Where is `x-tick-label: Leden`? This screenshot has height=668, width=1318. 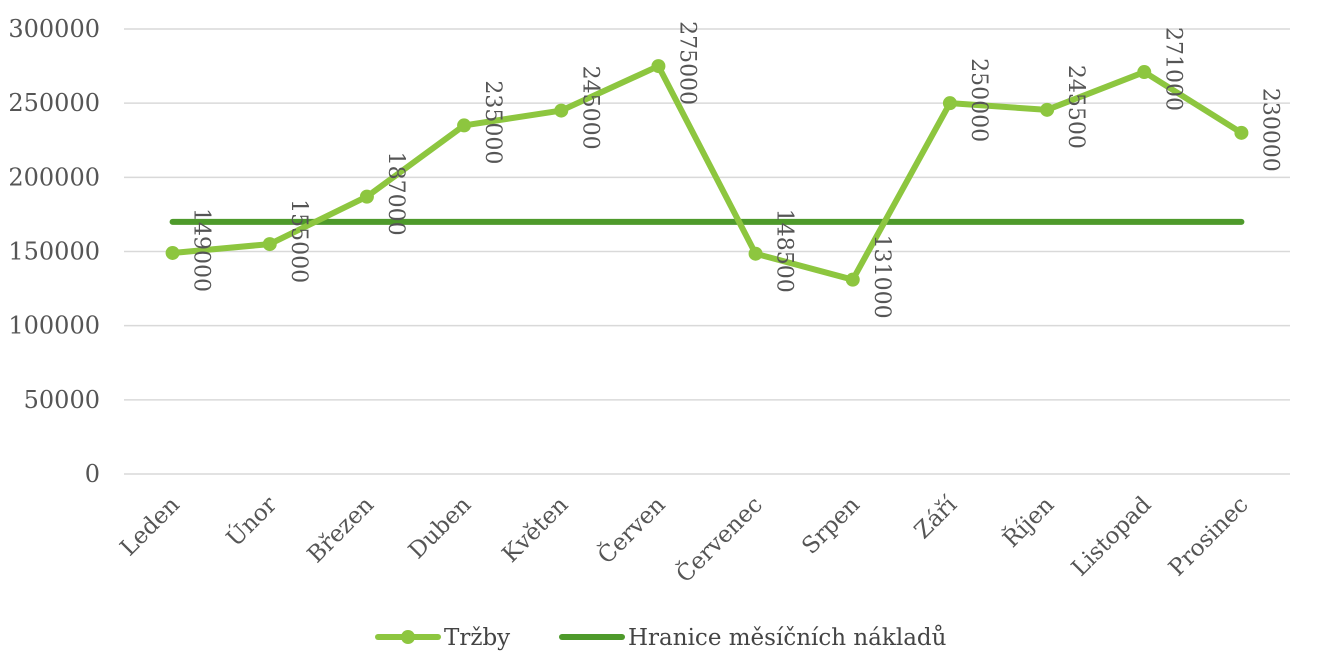 x-tick-label: Leden is located at coordinates (149, 526).